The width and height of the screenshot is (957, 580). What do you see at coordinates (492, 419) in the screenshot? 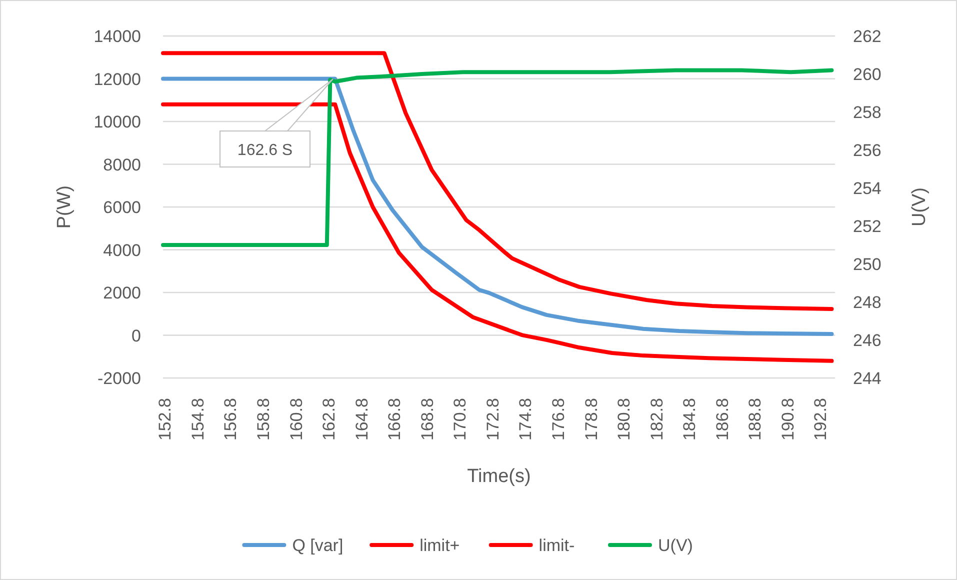
I see `x-tick-label: 172.8` at bounding box center [492, 419].